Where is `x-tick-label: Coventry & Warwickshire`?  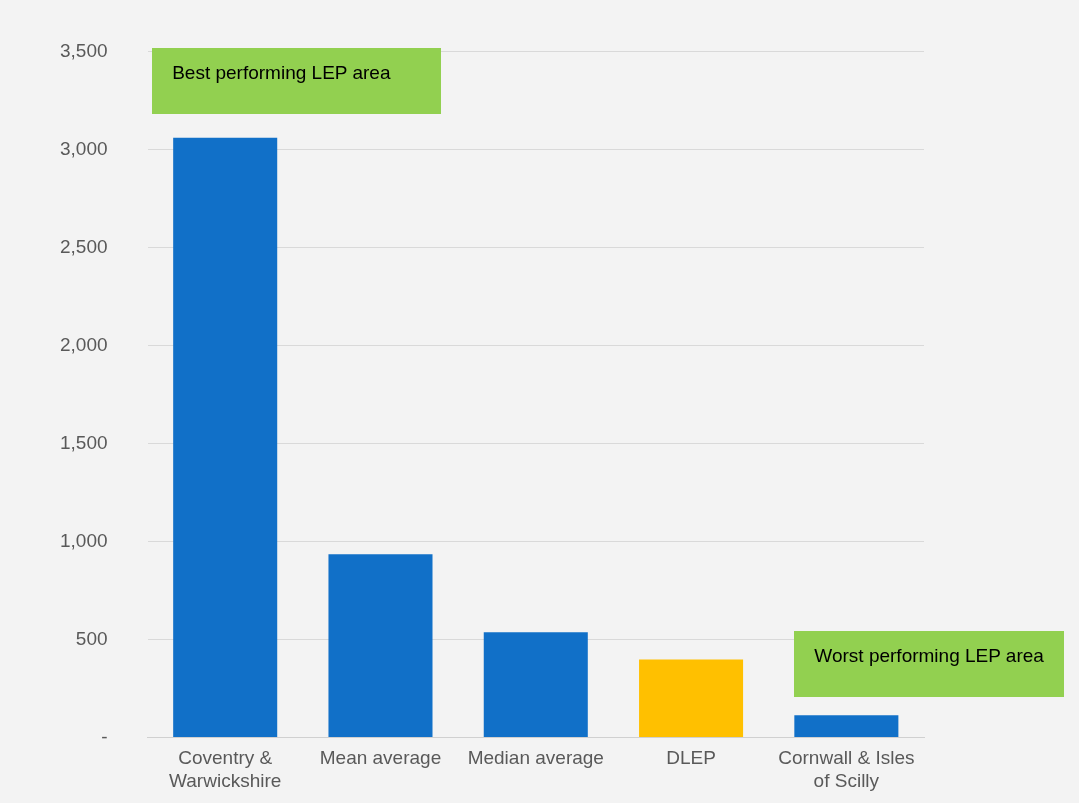
x-tick-label: Coventry & Warwickshire is located at coordinates (225, 769).